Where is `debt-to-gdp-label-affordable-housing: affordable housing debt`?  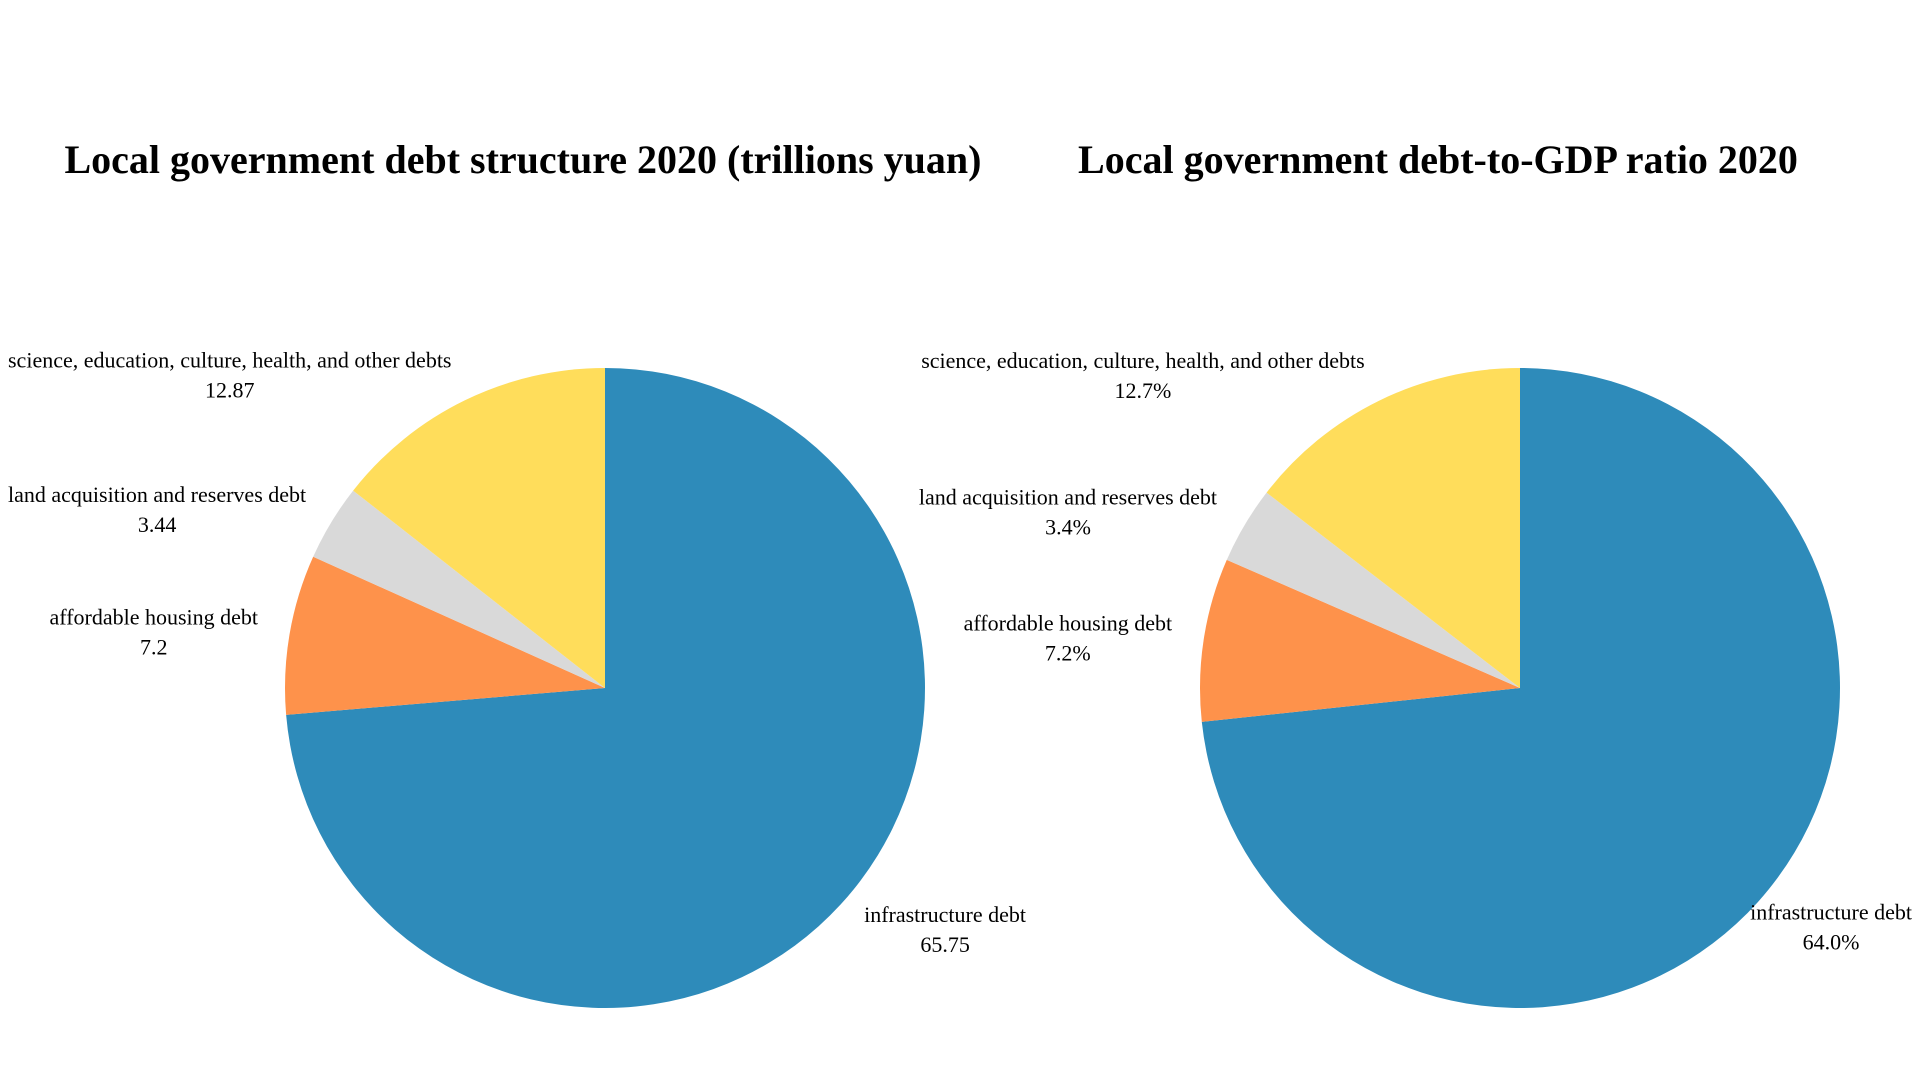
debt-to-gdp-label-affordable-housing: affordable housing debt is located at coordinates (1068, 622).